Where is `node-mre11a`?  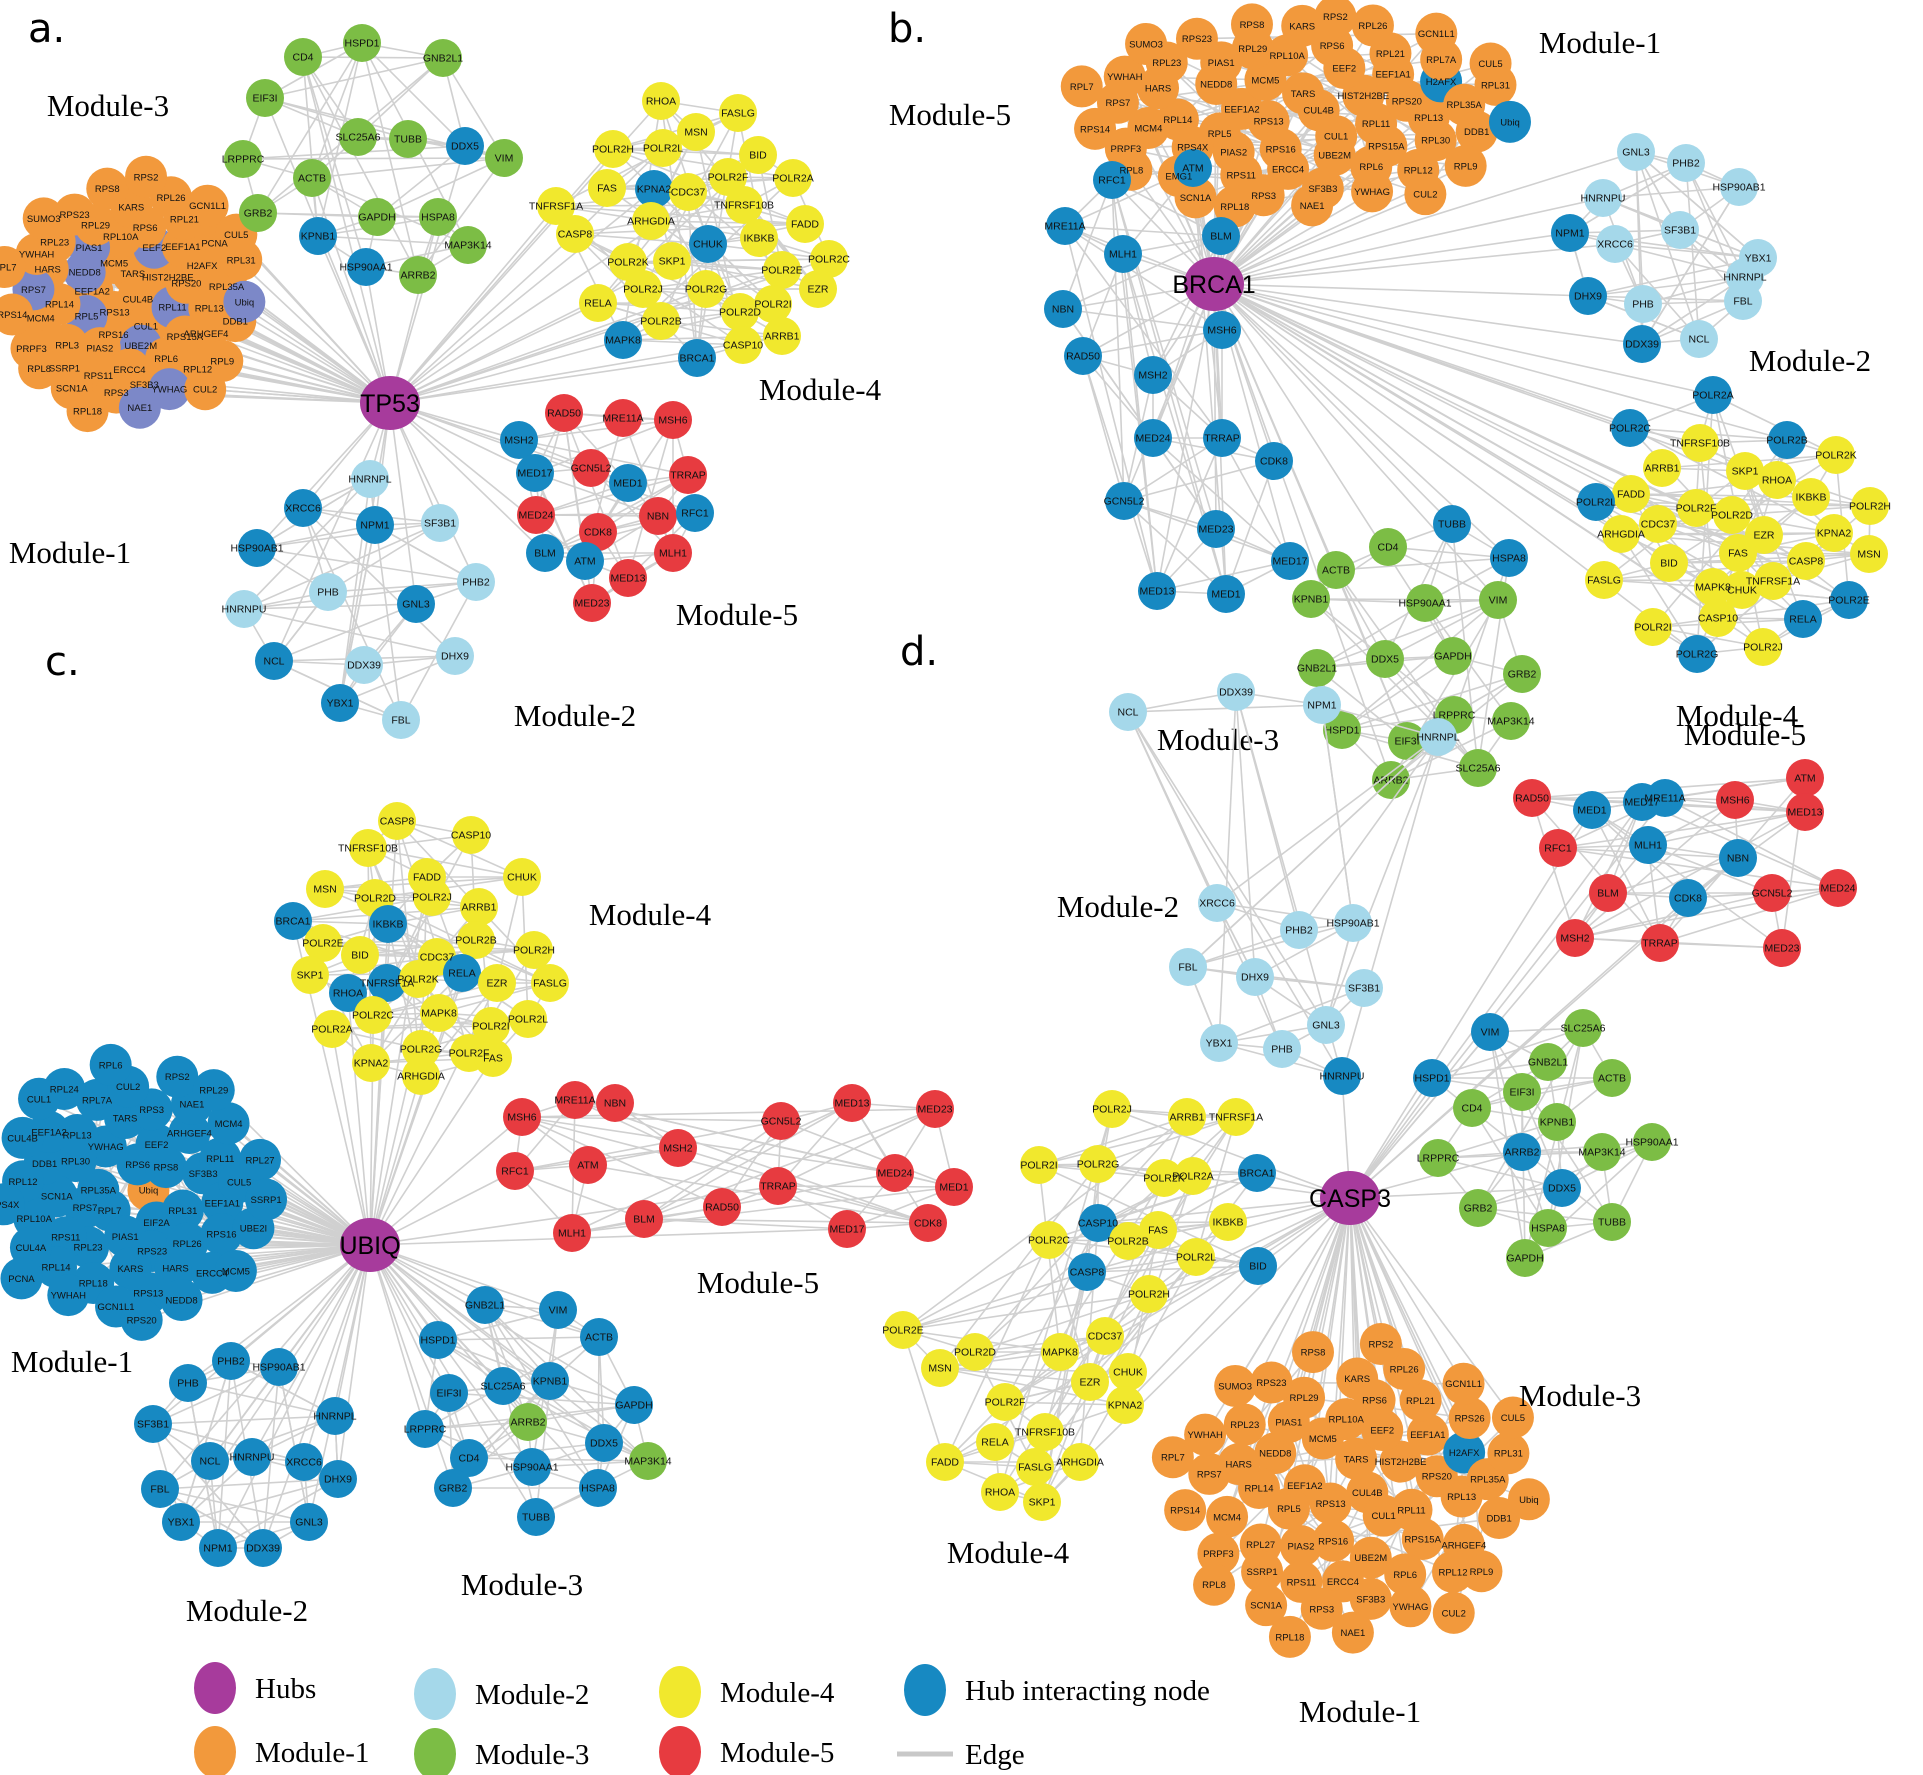 node-mre11a is located at coordinates (1665, 798).